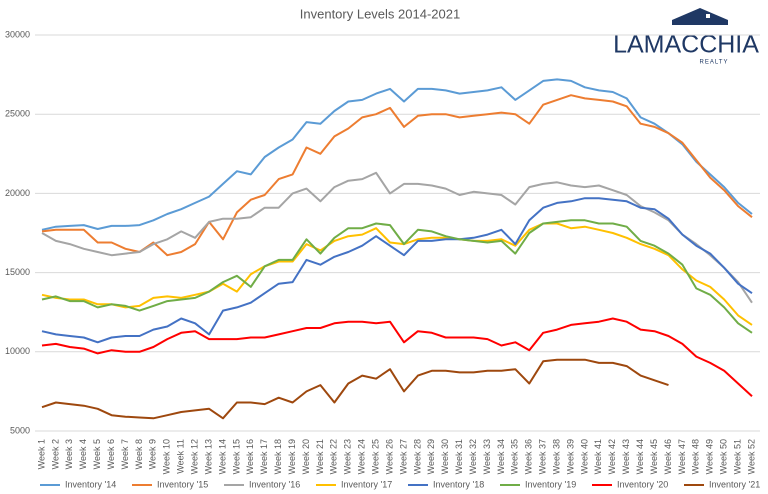  What do you see at coordinates (55, 454) in the screenshot?
I see `x-tick-label: Week 2` at bounding box center [55, 454].